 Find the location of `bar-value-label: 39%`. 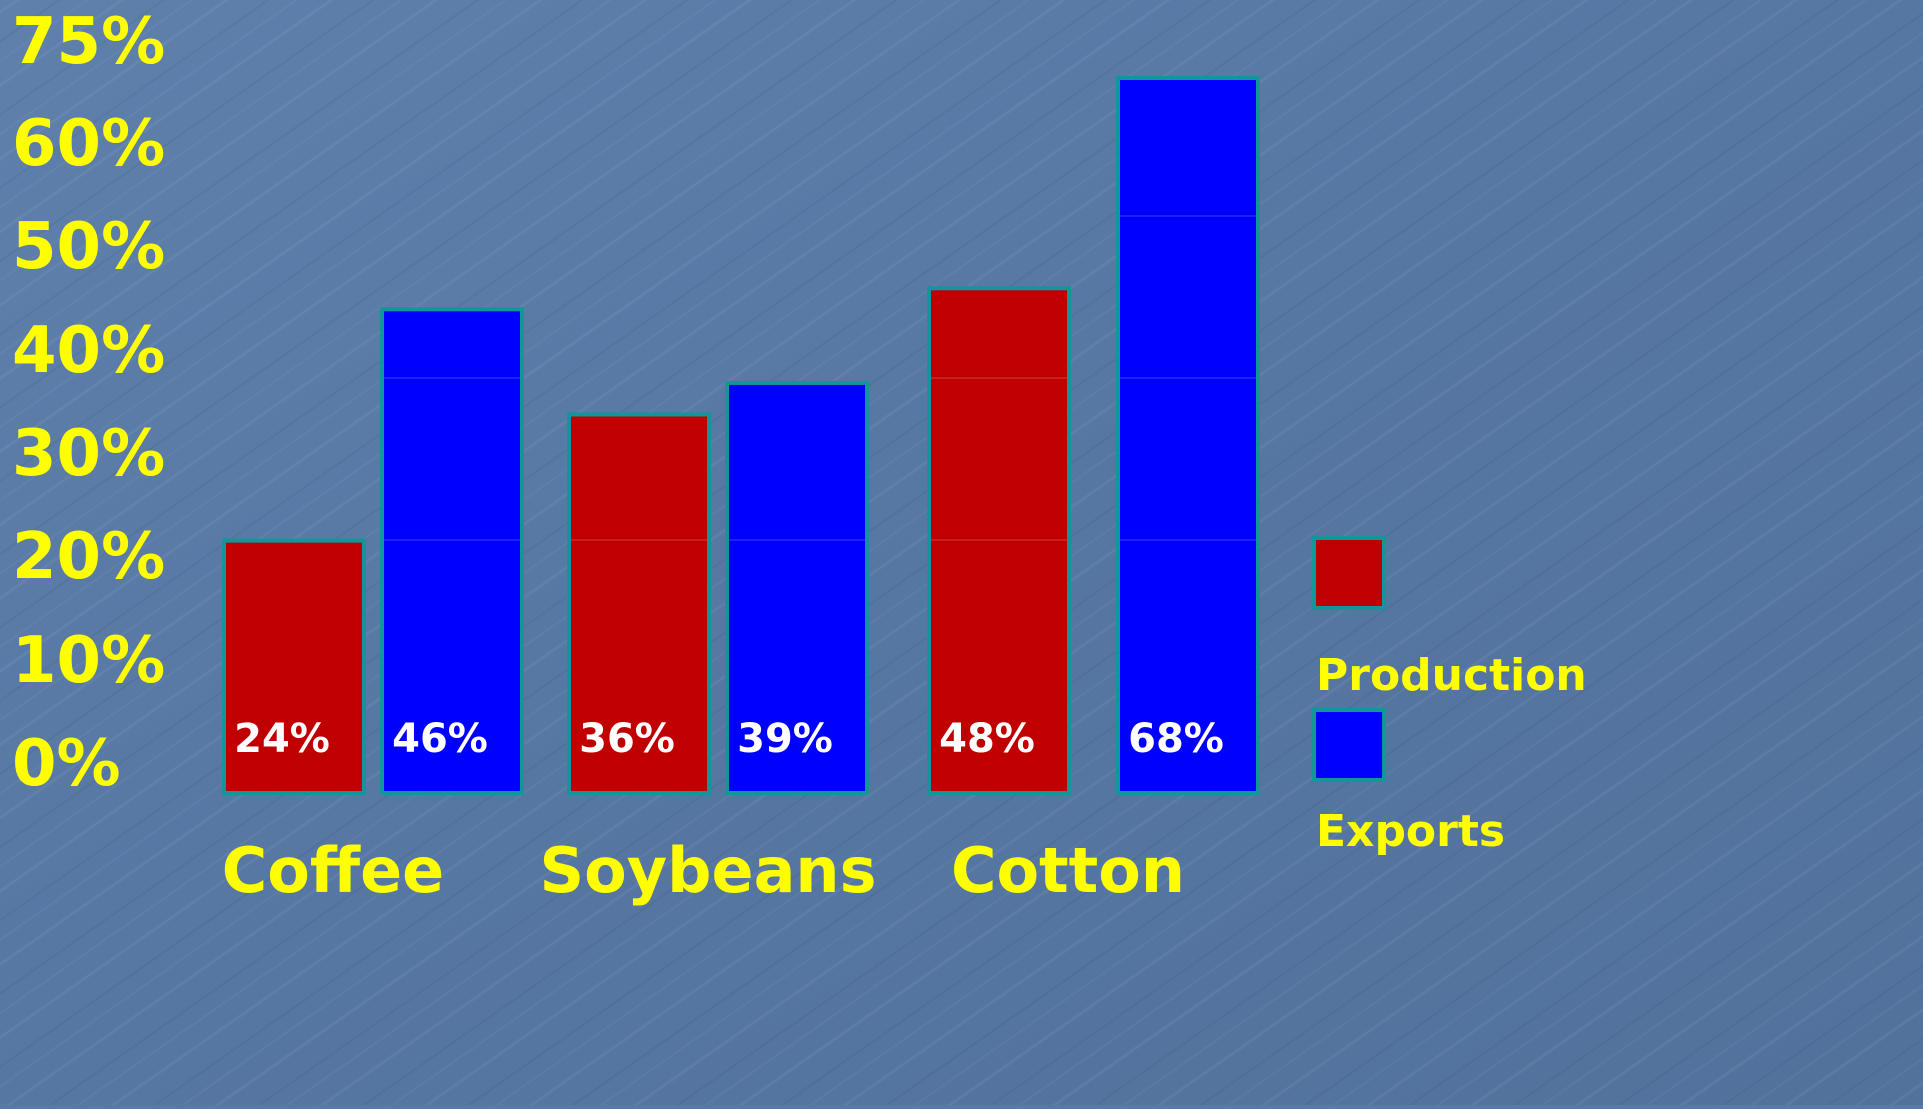

bar-value-label: 39% is located at coordinates (785, 739).